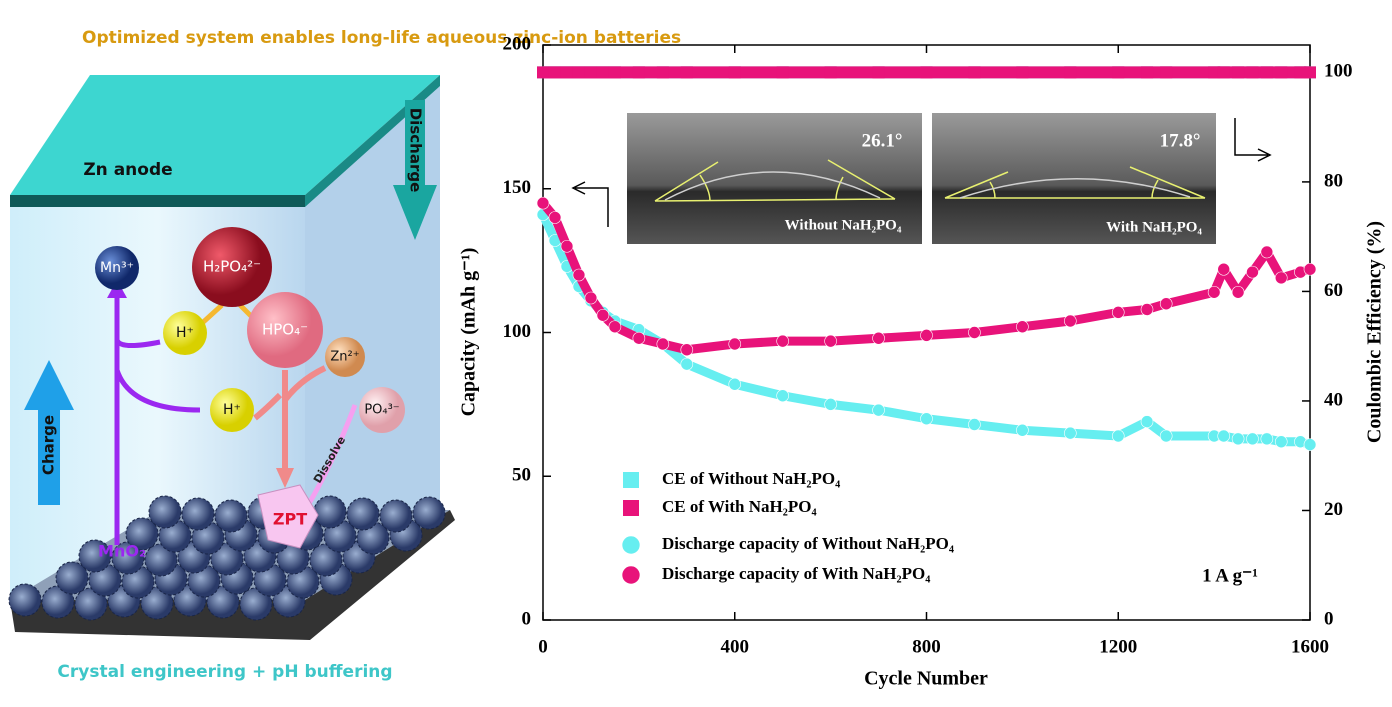 The height and width of the screenshot is (707, 1392). I want to click on y-tick-label: 150, so click(517, 187).